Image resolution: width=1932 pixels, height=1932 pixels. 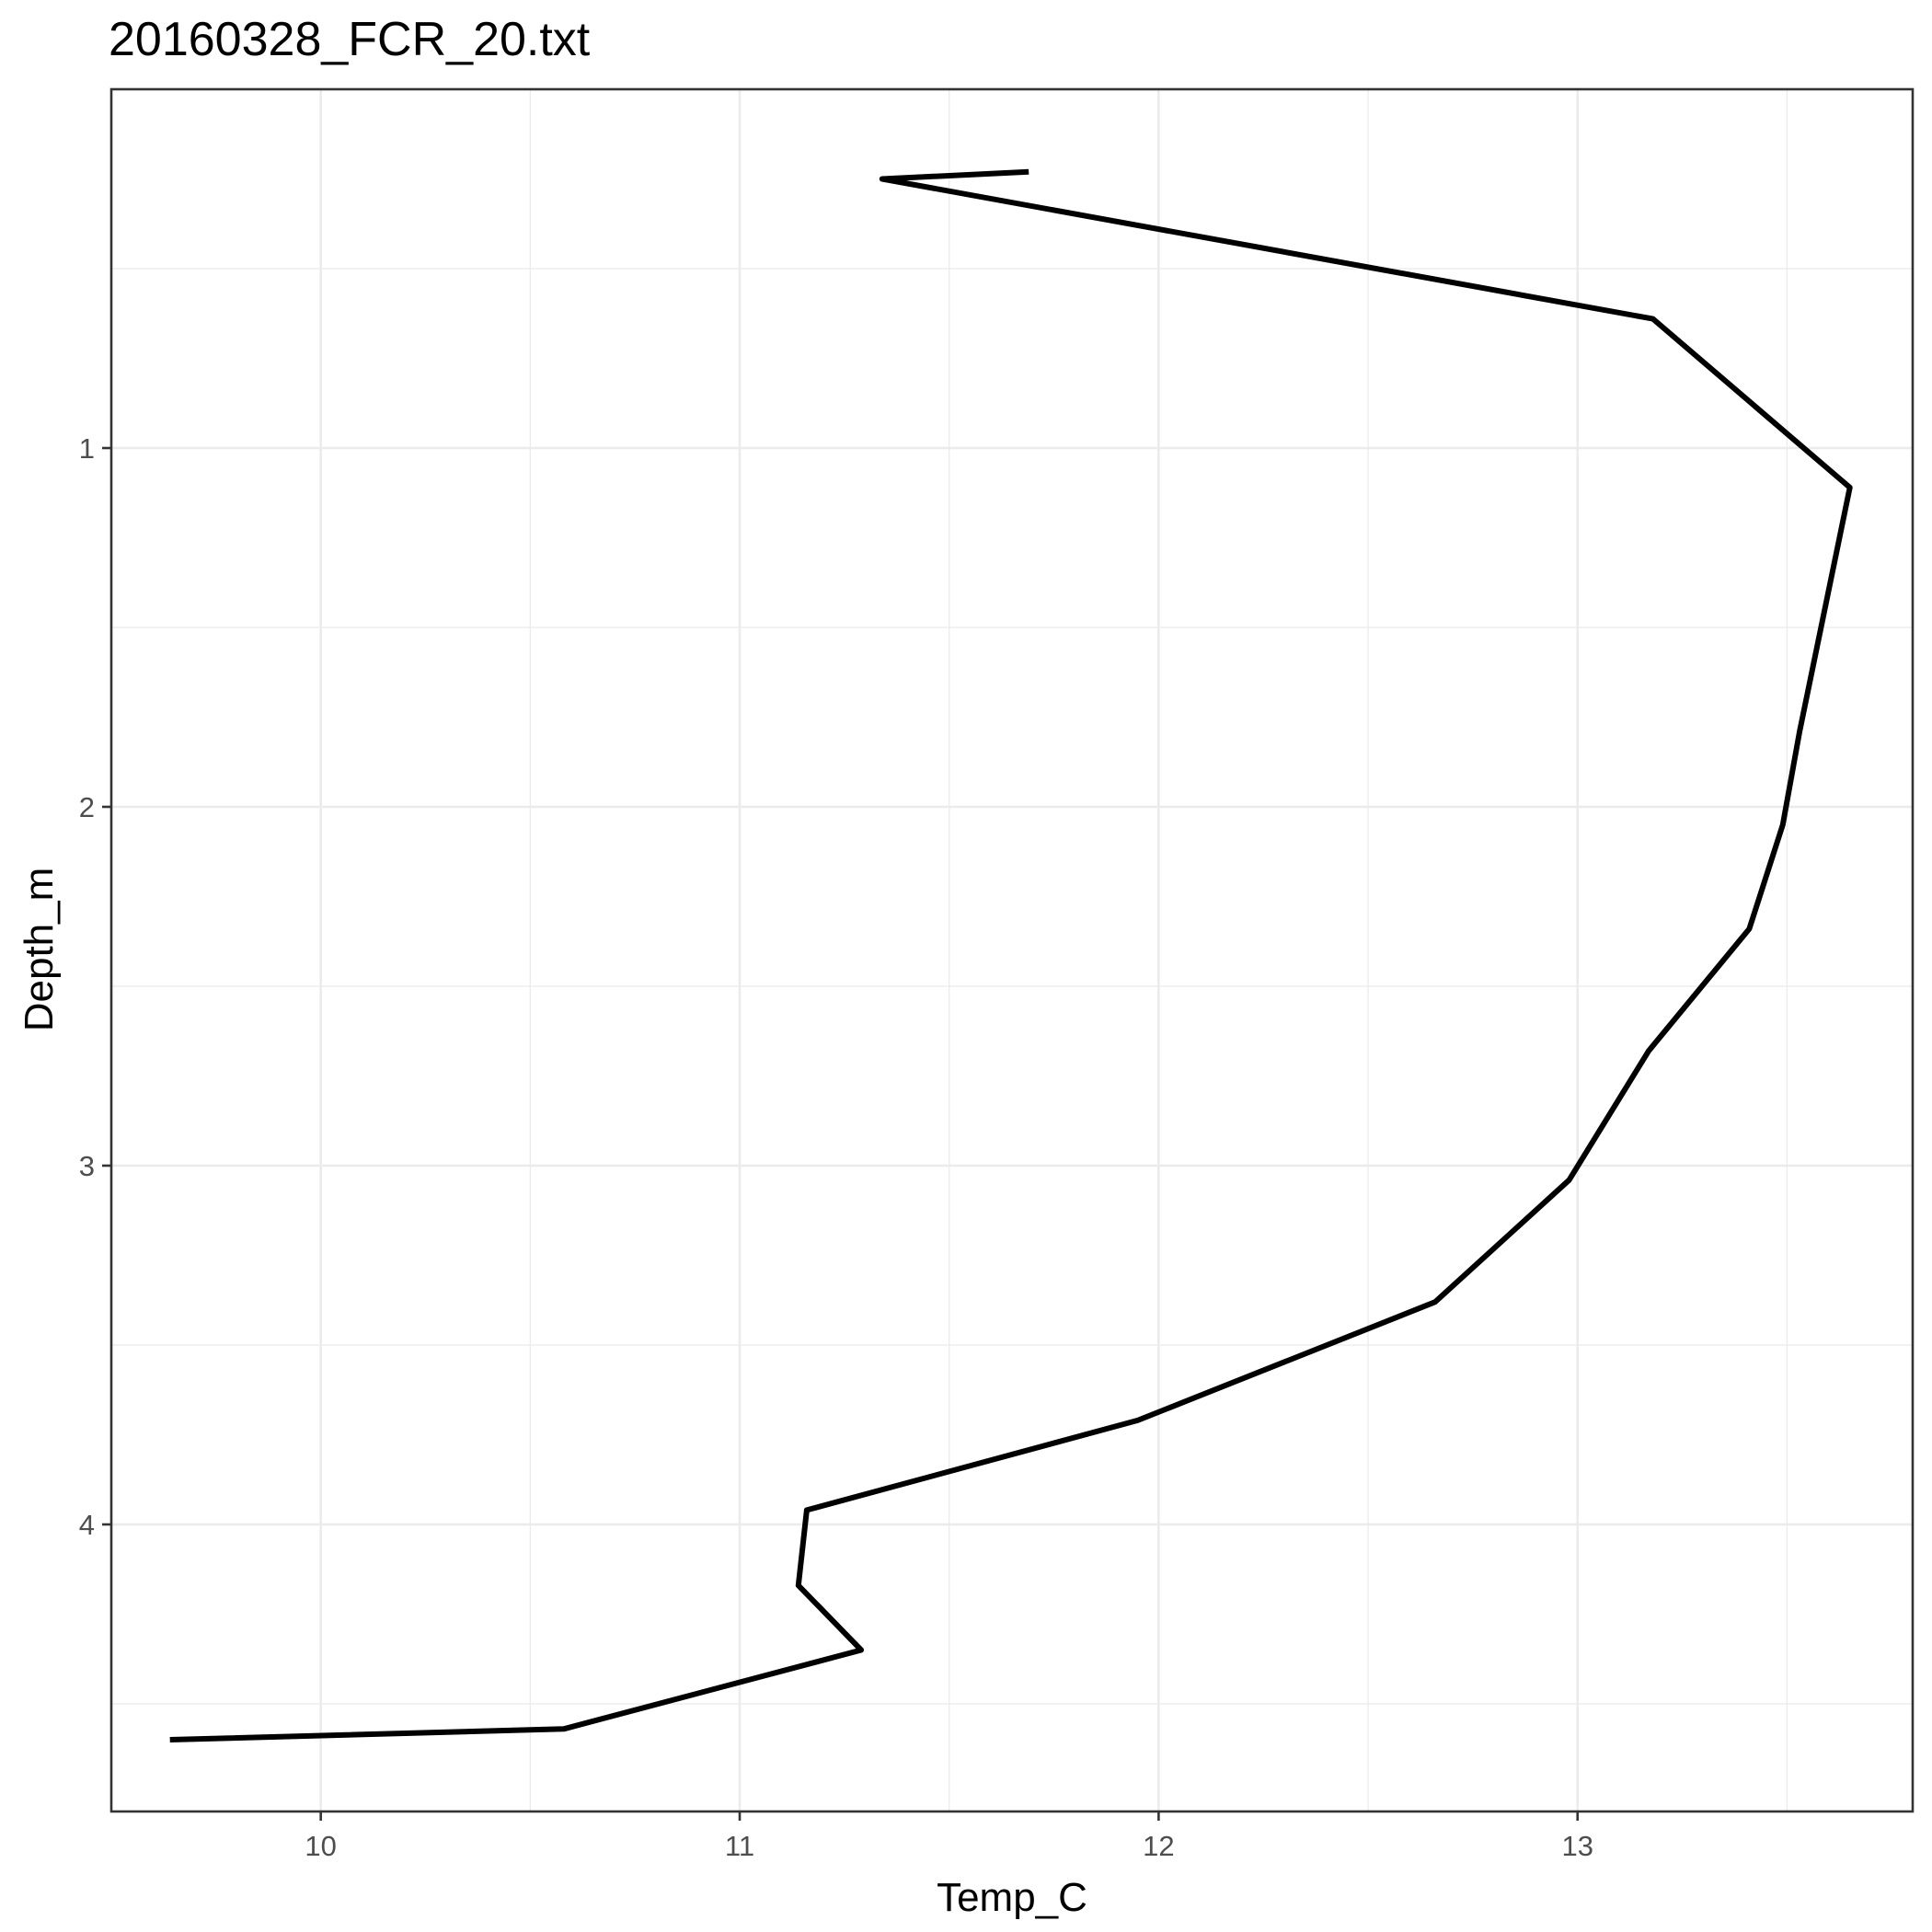 What do you see at coordinates (87, 448) in the screenshot?
I see `y-tick-label: 1` at bounding box center [87, 448].